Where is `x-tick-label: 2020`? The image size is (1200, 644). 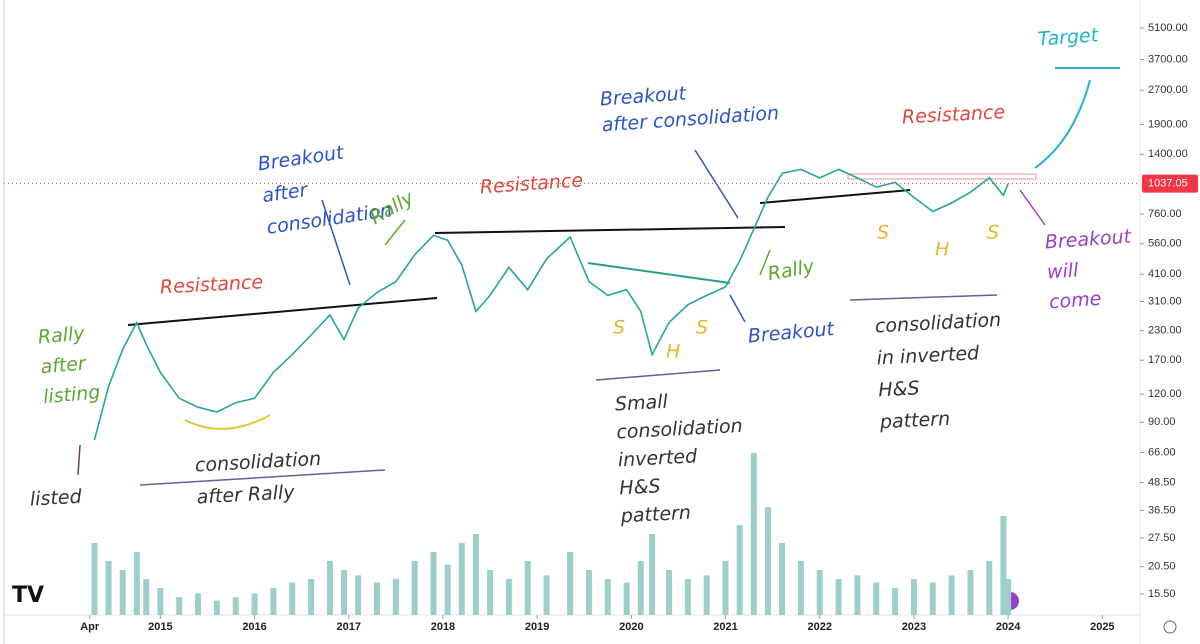 x-tick-label: 2020 is located at coordinates (631, 627).